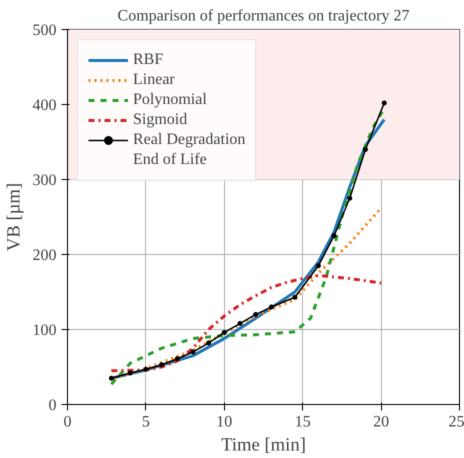 This screenshot has width=464, height=458. Describe the element at coordinates (381, 422) in the screenshot. I see `x-tick-label: 20` at that location.